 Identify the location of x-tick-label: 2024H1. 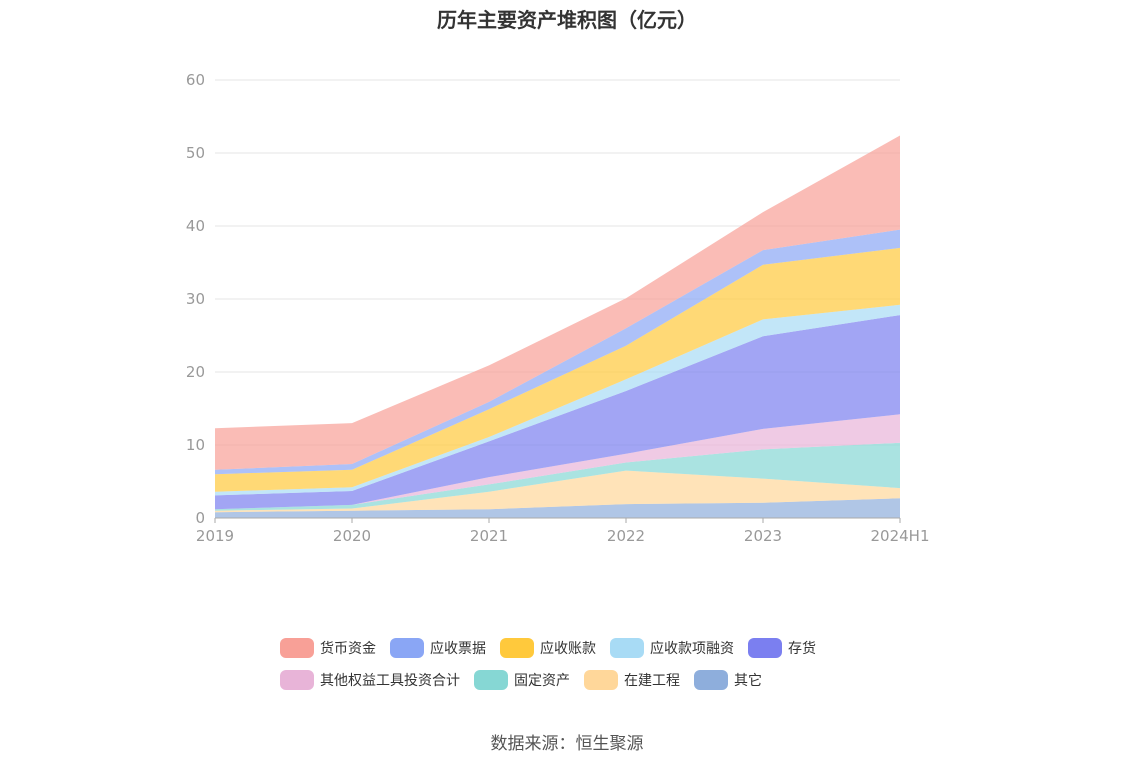
(900, 536).